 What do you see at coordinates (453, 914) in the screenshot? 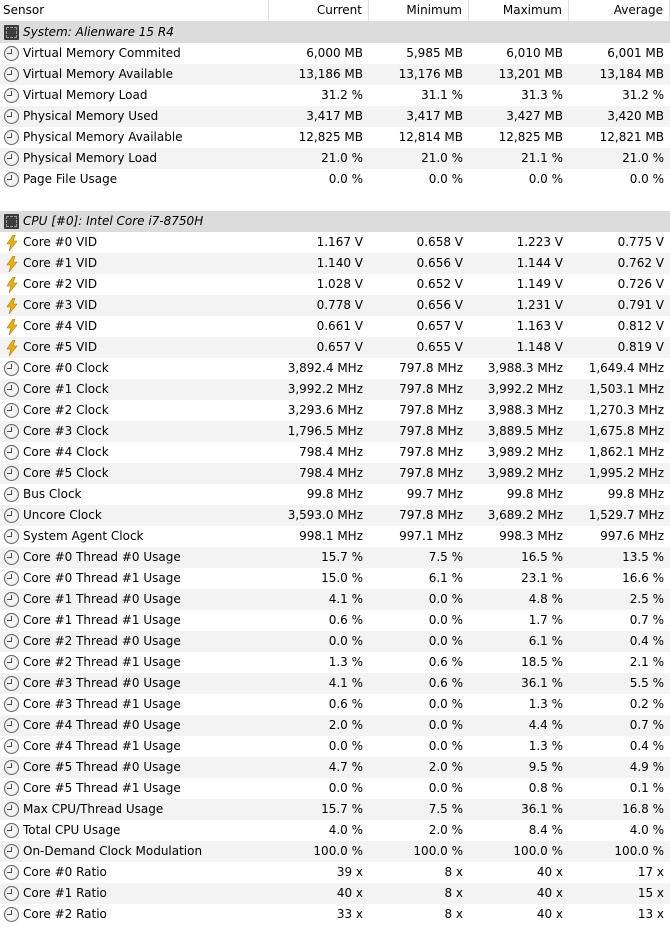
I see `minimum-value: 8 x` at bounding box center [453, 914].